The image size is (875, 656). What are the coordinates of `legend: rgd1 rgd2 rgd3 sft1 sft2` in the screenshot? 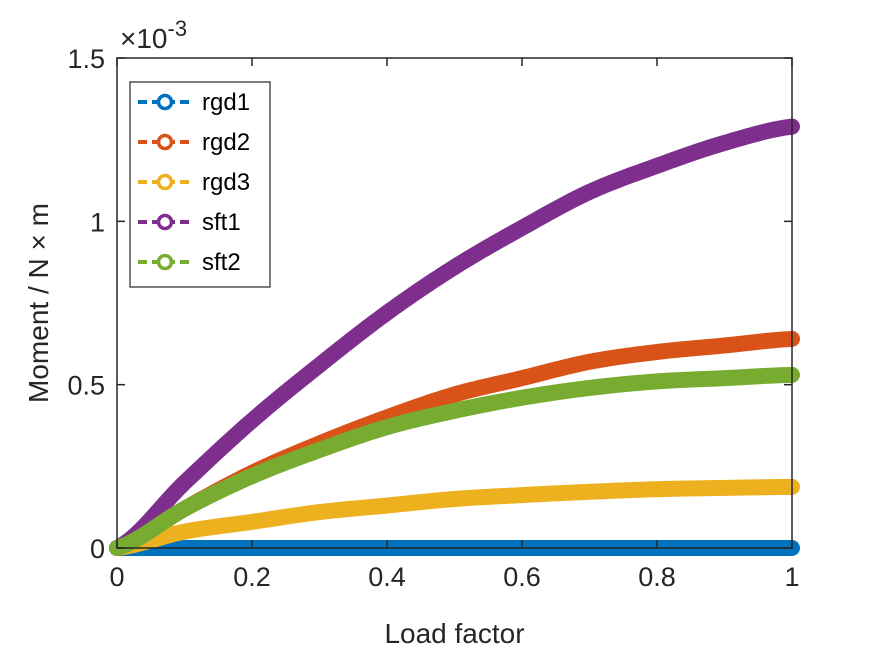 It's located at (200, 184).